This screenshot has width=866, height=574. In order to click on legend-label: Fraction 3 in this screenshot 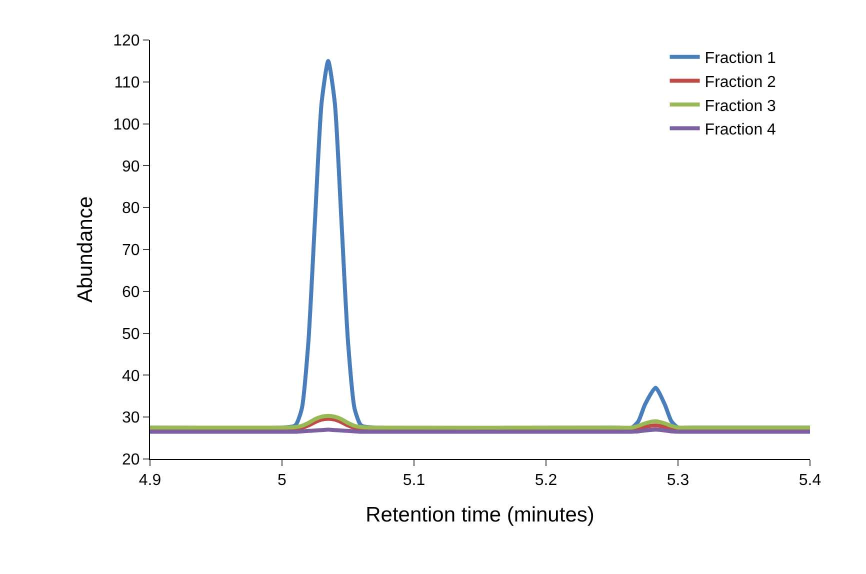, I will do `click(740, 106)`.